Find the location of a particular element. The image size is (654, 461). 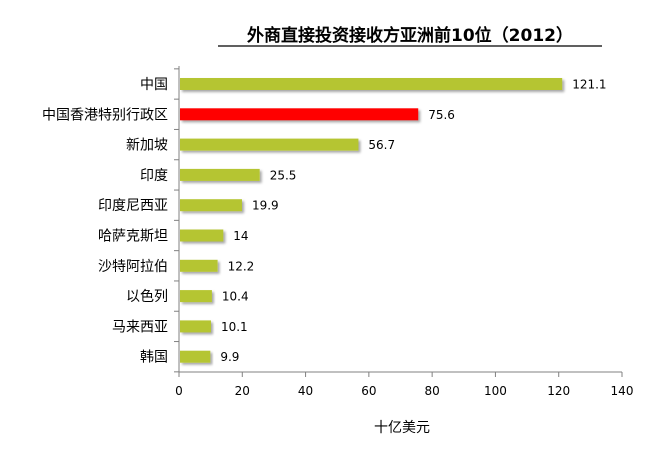

category-label: 新加坡 is located at coordinates (147, 146).